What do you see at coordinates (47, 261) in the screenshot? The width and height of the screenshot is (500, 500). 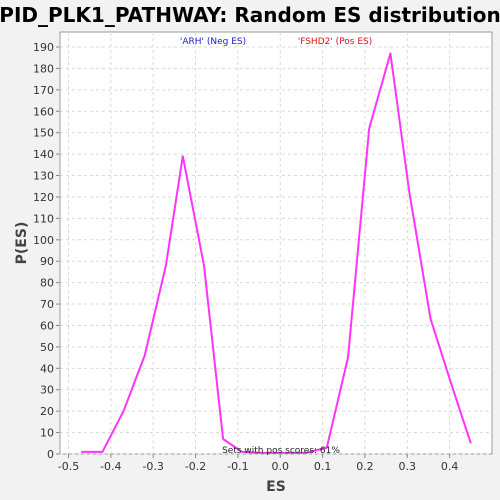 I see `y-tick-label: 90` at bounding box center [47, 261].